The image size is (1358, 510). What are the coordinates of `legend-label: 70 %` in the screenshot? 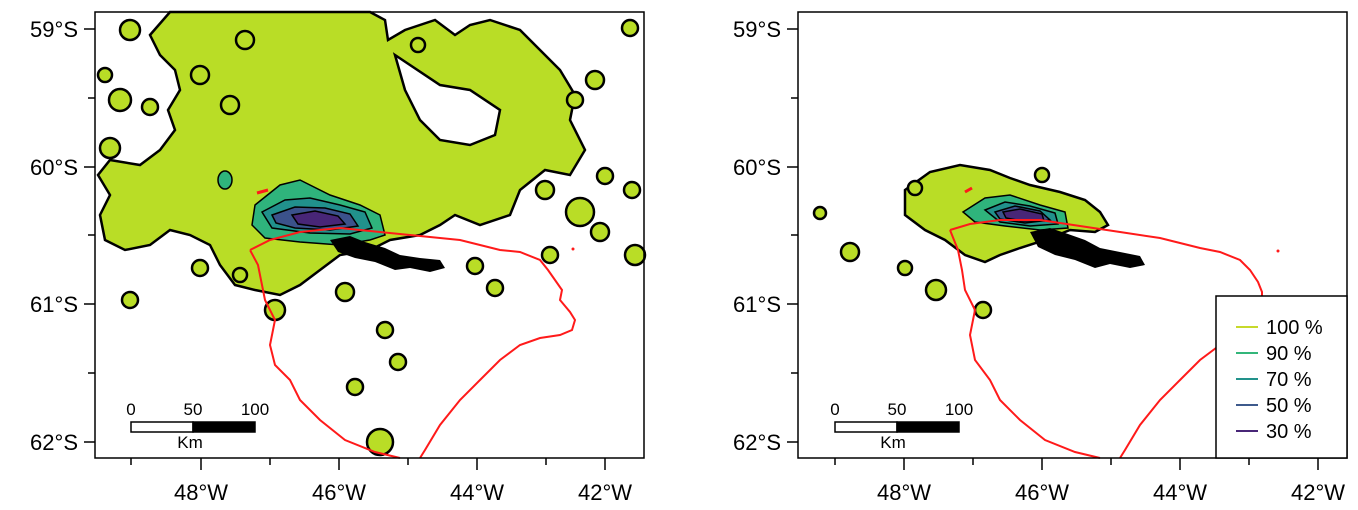 It's located at (1289, 380).